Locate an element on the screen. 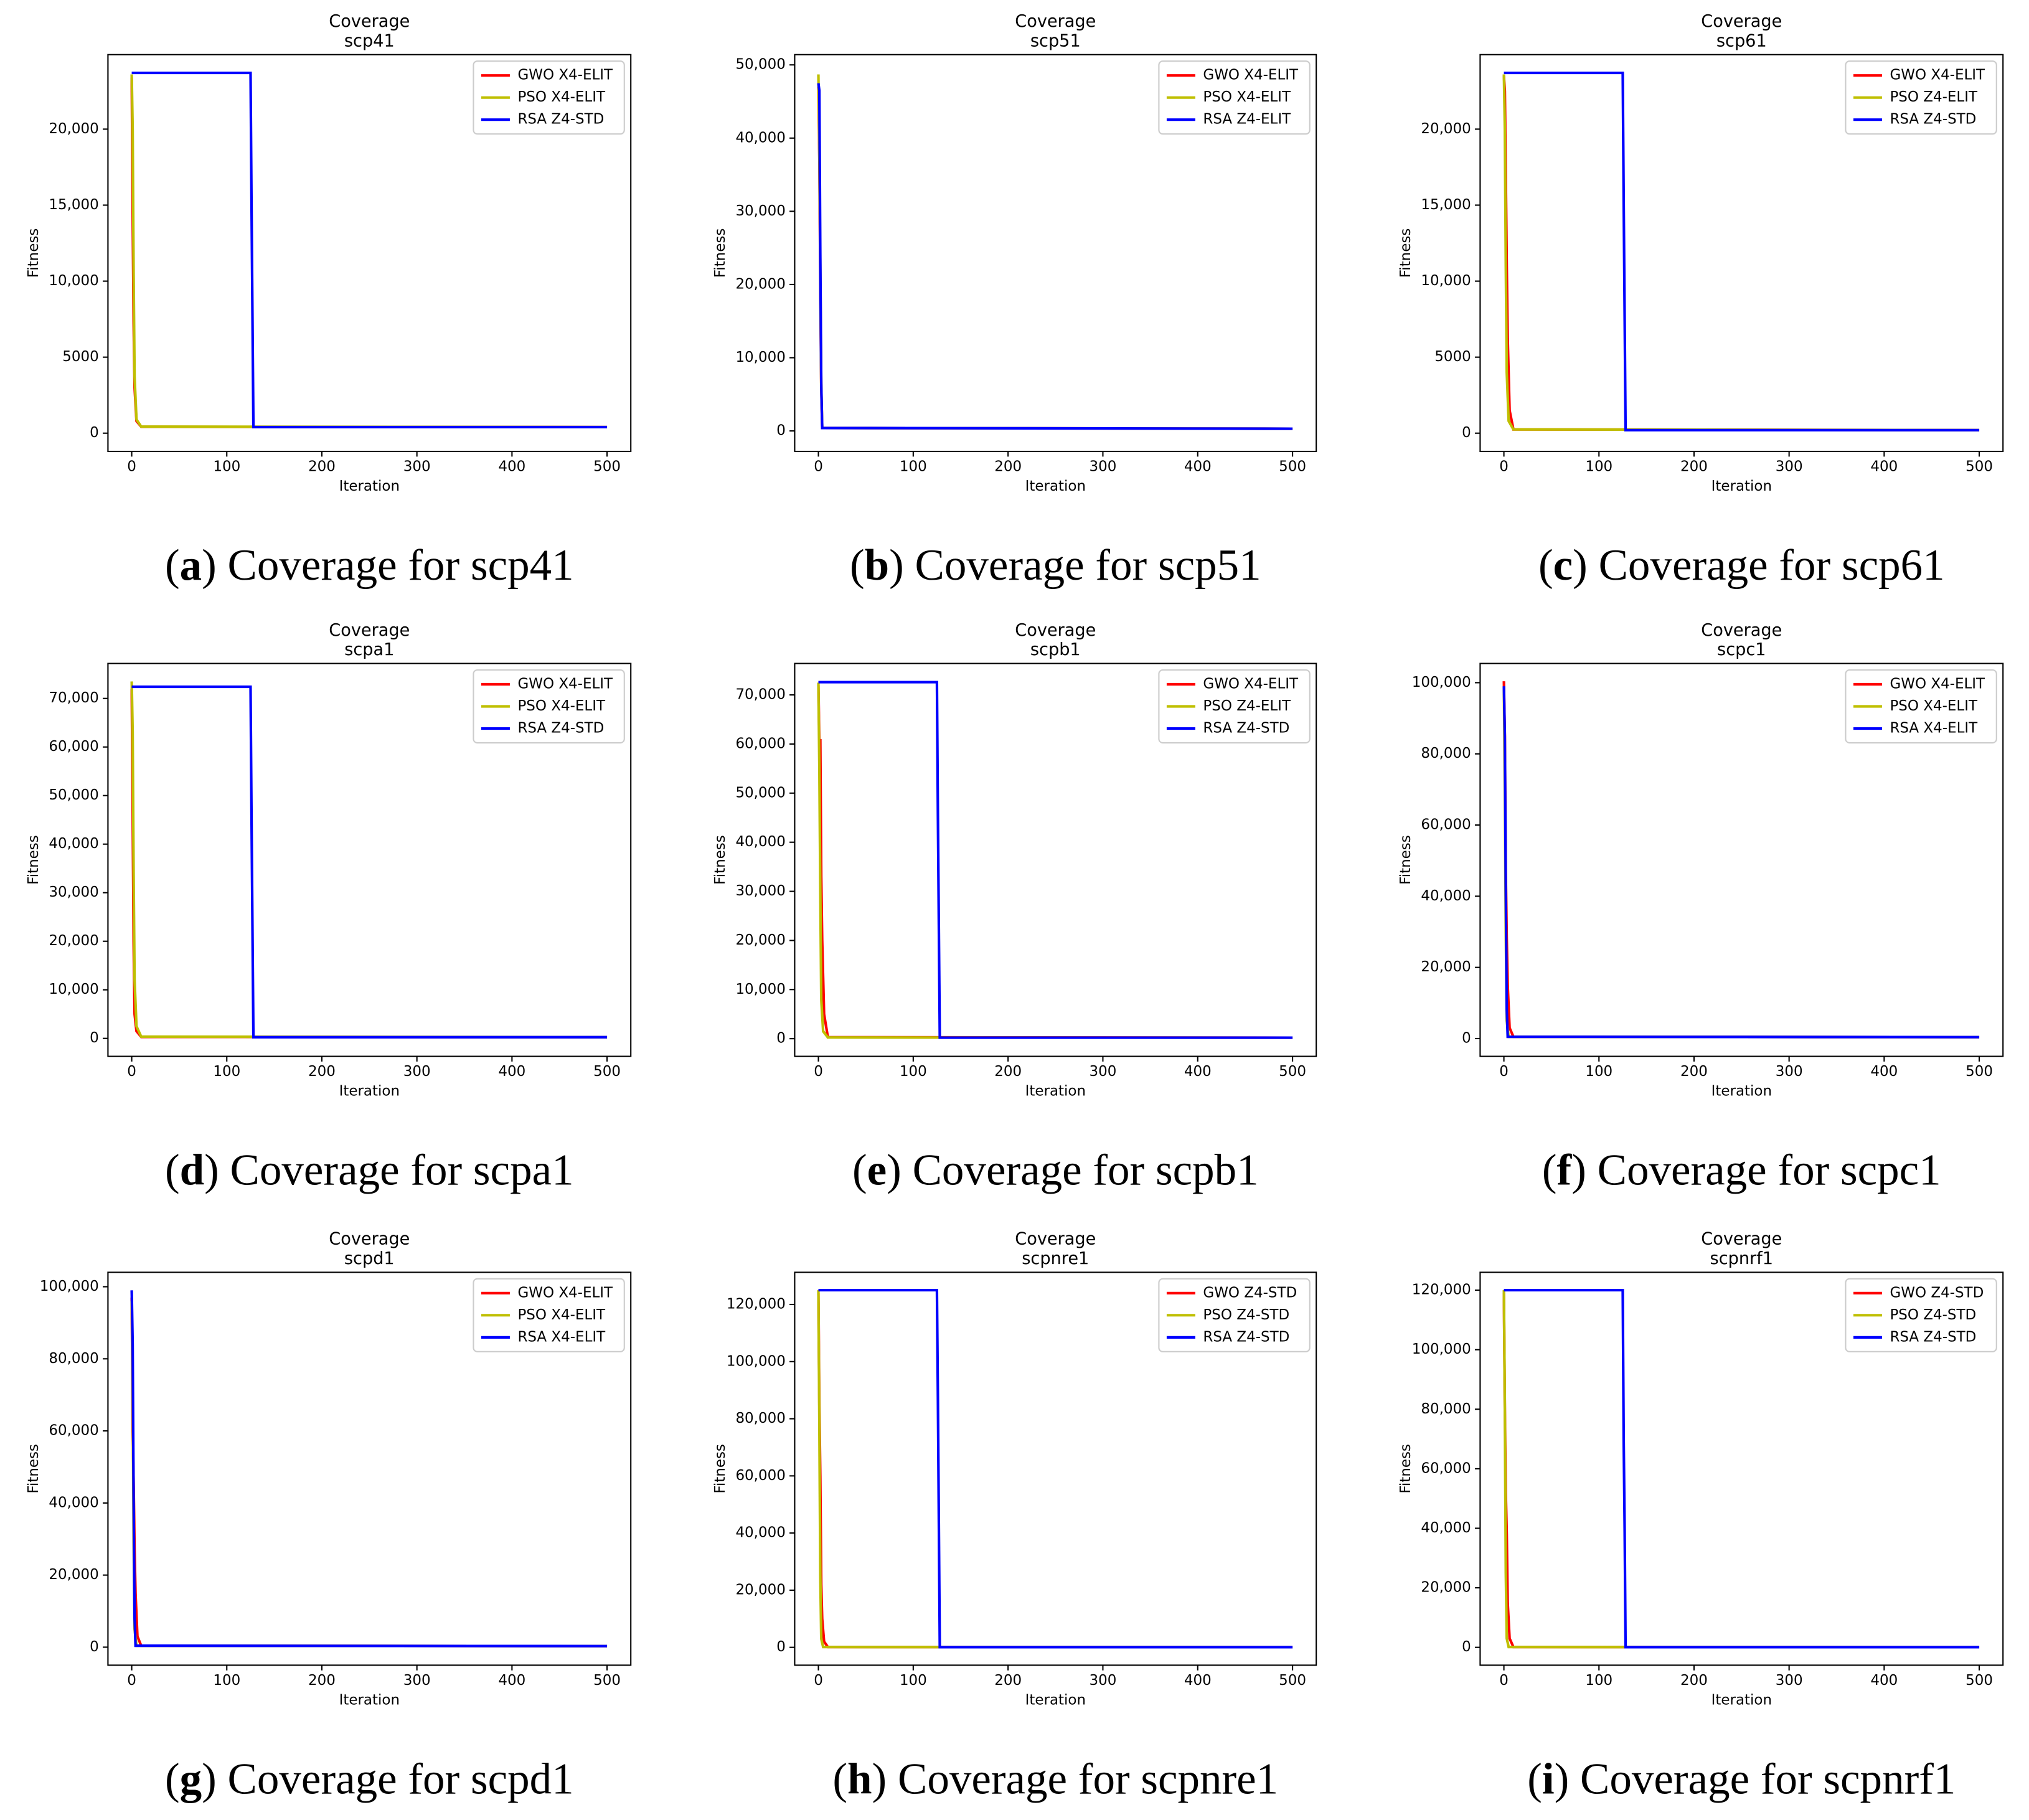  caption-part: h is located at coordinates (859, 1779).